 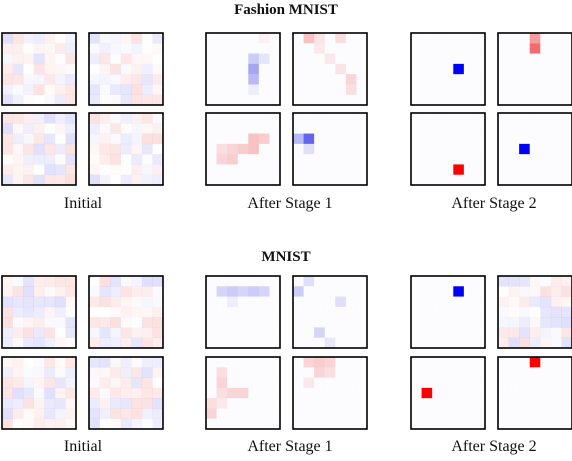 What do you see at coordinates (493, 446) in the screenshot?
I see `group-label: After Stage 2` at bounding box center [493, 446].